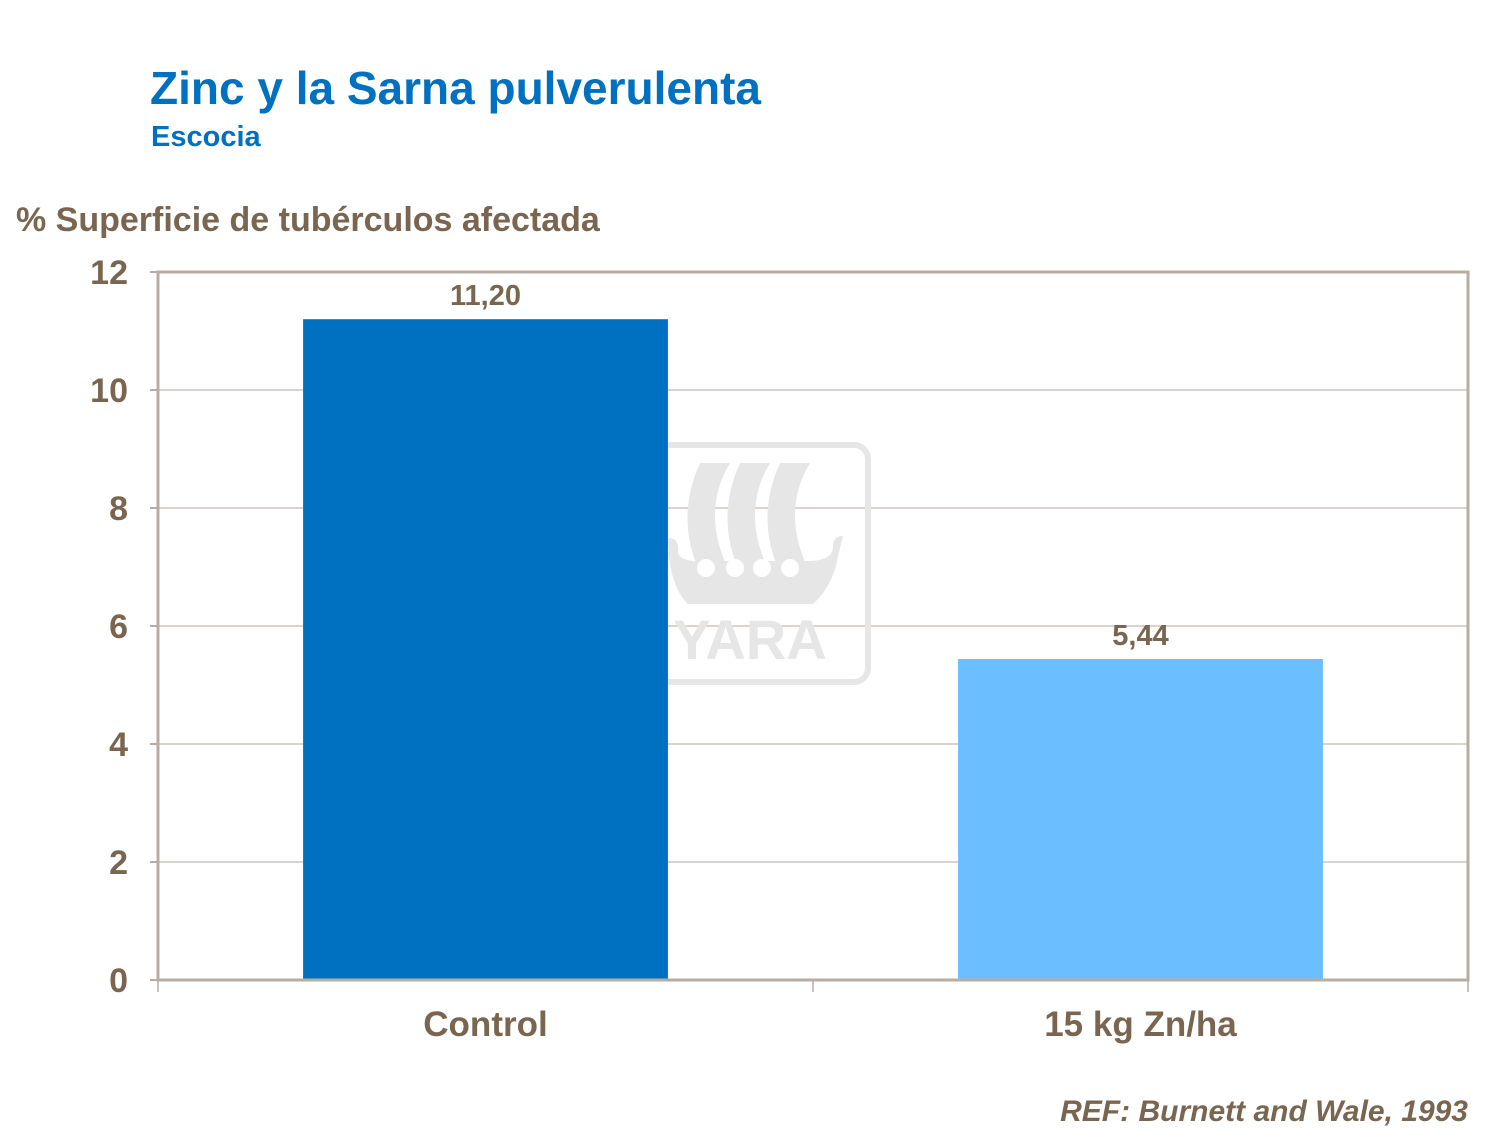  I want to click on y-tick-label: 6, so click(118, 627).